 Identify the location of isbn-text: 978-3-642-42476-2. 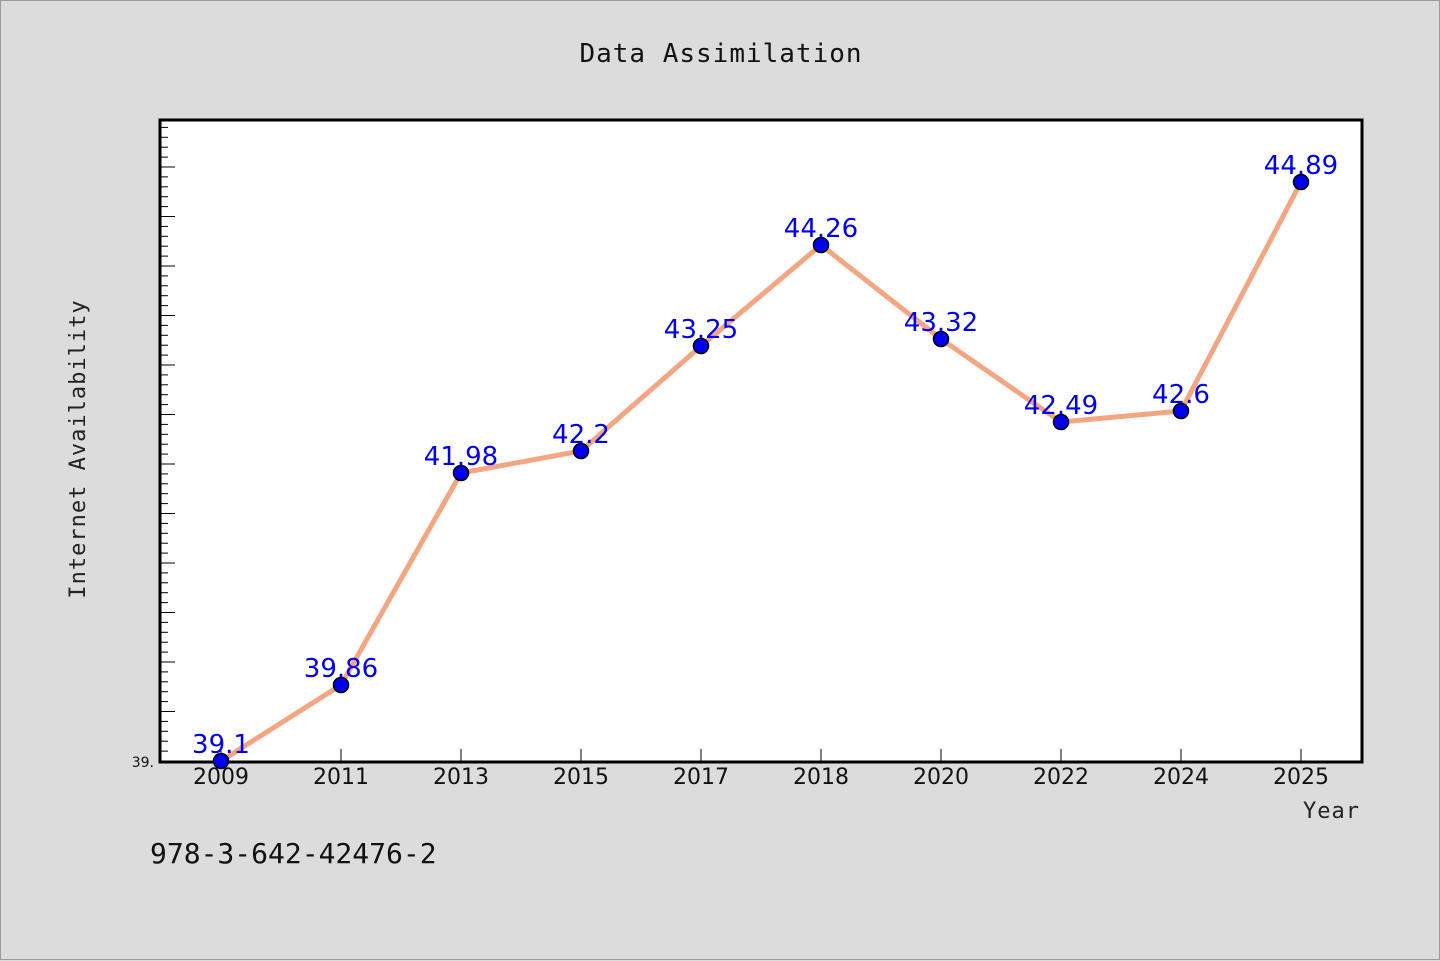
(293, 853).